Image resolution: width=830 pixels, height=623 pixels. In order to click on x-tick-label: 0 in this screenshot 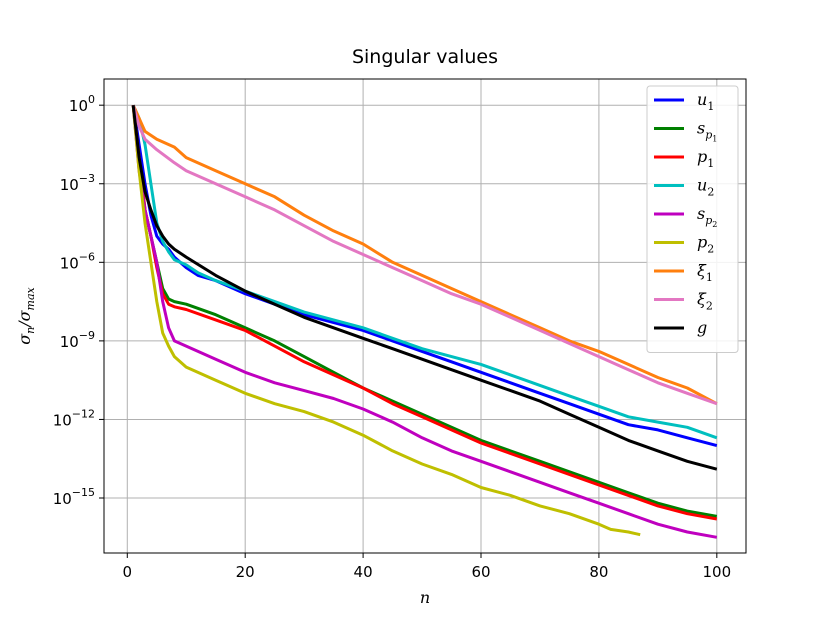, I will do `click(128, 572)`.